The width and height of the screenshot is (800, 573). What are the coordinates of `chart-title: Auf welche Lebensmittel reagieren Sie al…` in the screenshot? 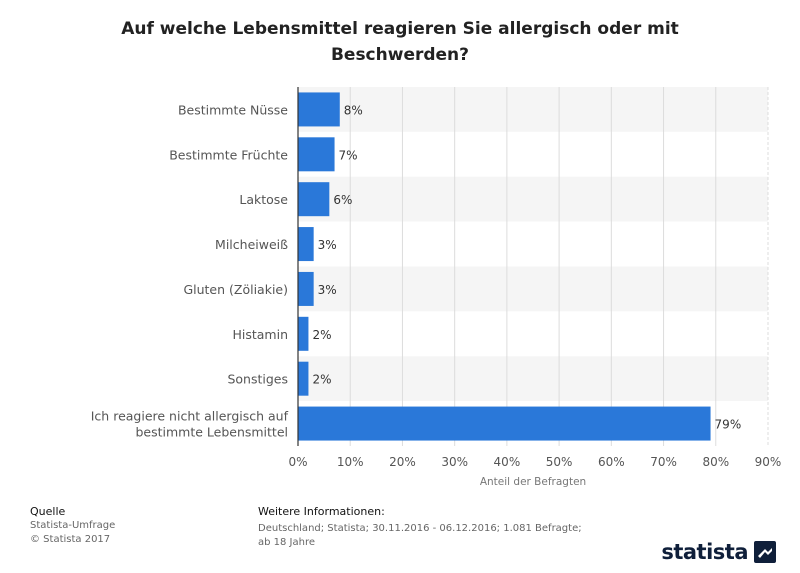 It's located at (400, 42).